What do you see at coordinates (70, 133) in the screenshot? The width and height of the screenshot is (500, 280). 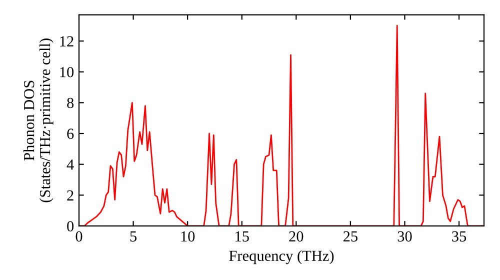 I see `y-tick-label: 6` at bounding box center [70, 133].